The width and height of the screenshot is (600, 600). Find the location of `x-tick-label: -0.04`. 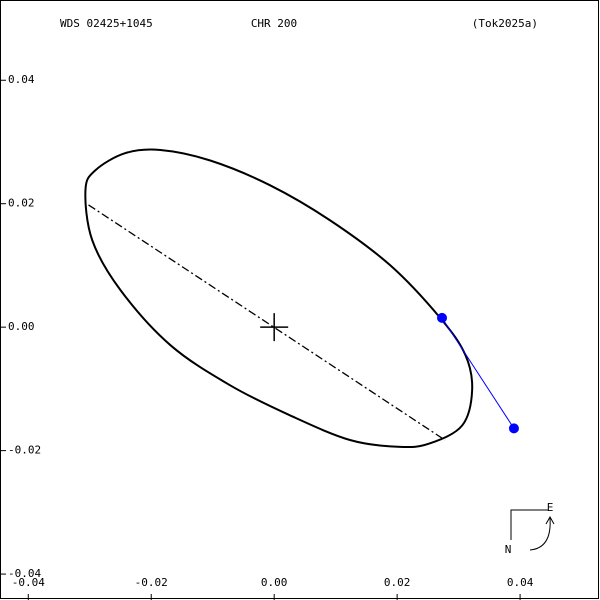

x-tick-label: -0.04 is located at coordinates (28, 582).